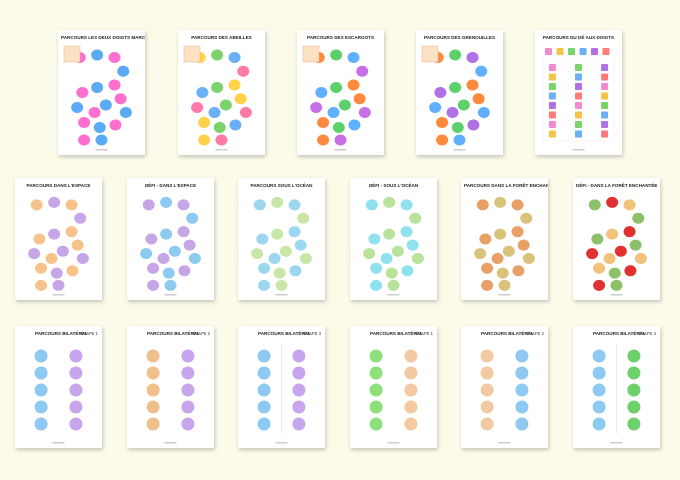 Image resolution: width=680 pixels, height=480 pixels. What do you see at coordinates (312, 333) in the screenshot?
I see `card-level: ÉTAPE 3` at bounding box center [312, 333].